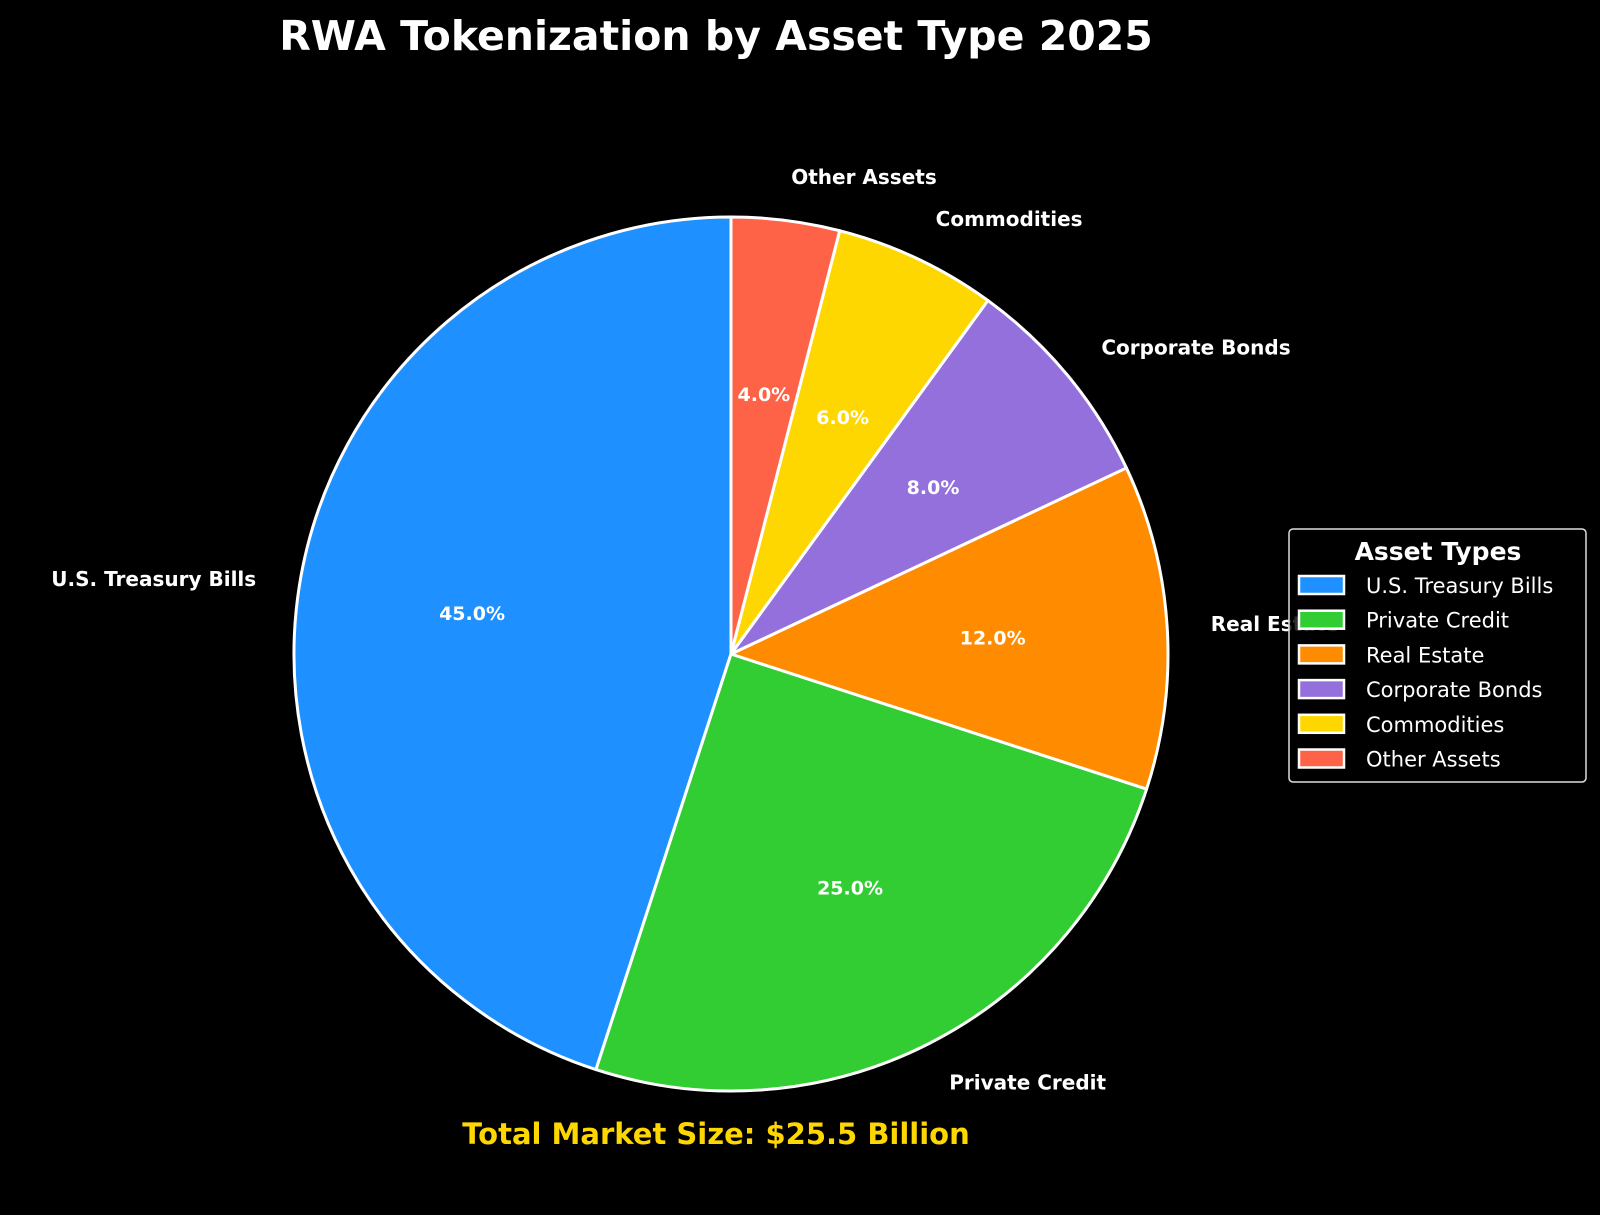 The image size is (1600, 1215). What do you see at coordinates (850, 889) in the screenshot?
I see `pct-label-private-credit: 25.0%` at bounding box center [850, 889].